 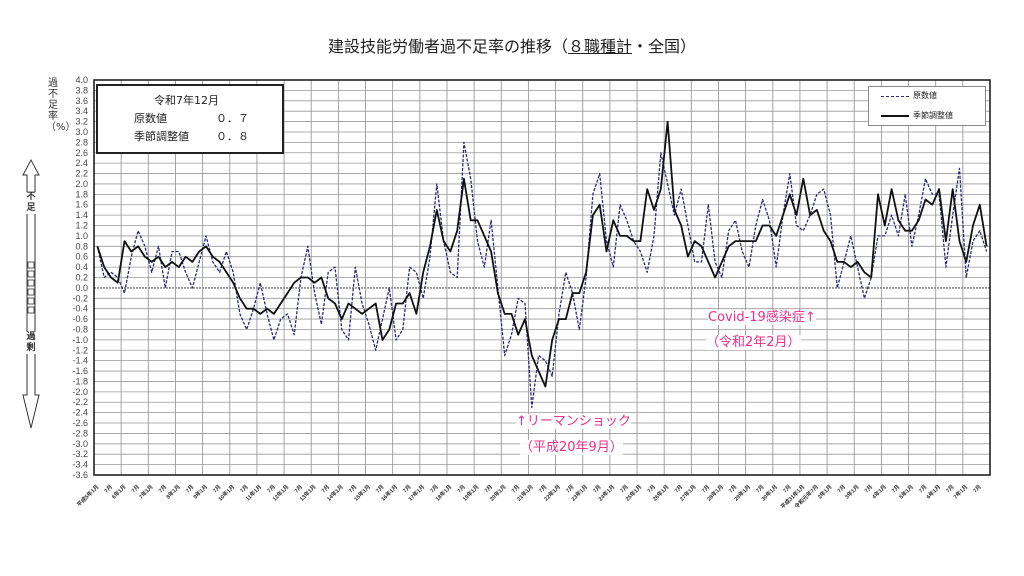 I want to click on legend-item-raw: 原数値, so click(x=909, y=96).